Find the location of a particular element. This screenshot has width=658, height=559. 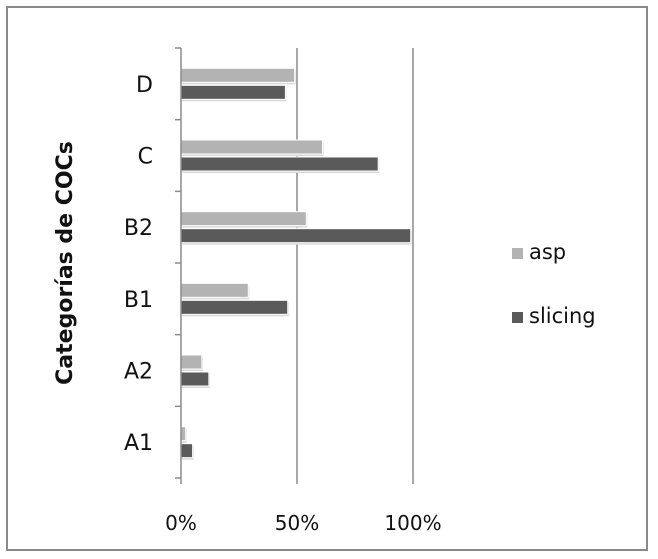

gridlines is located at coordinates (355, 263).